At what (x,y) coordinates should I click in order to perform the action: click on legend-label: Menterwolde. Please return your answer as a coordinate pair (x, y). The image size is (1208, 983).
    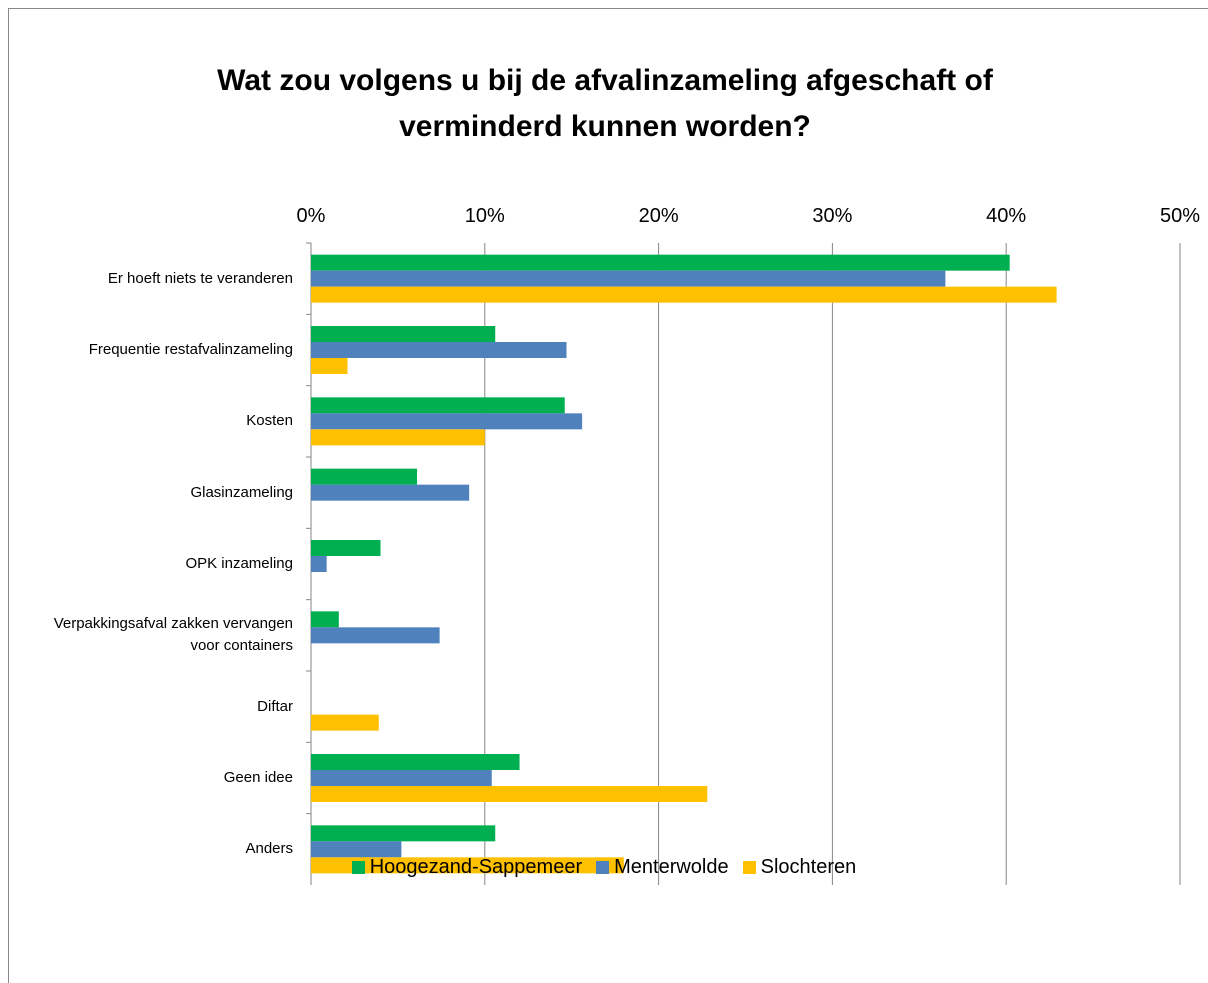
    Looking at the image, I should click on (671, 867).